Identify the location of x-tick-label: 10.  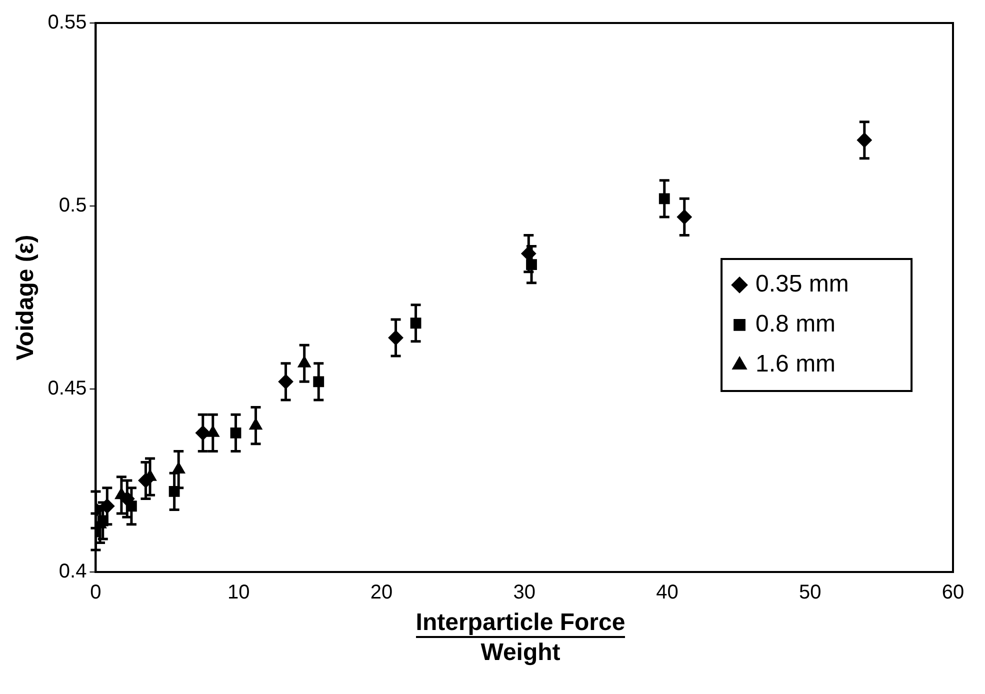
(238, 593).